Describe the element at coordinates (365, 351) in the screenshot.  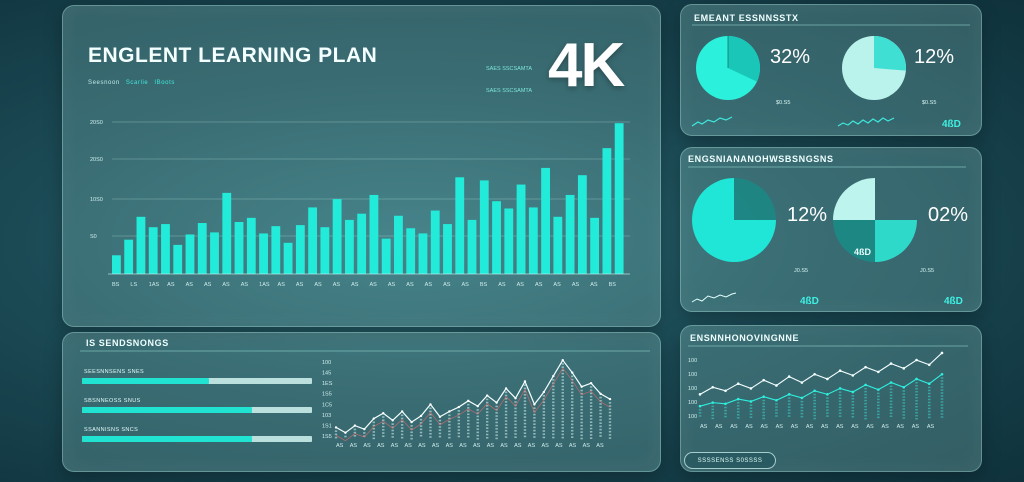
I see `bottom-left-divider` at that location.